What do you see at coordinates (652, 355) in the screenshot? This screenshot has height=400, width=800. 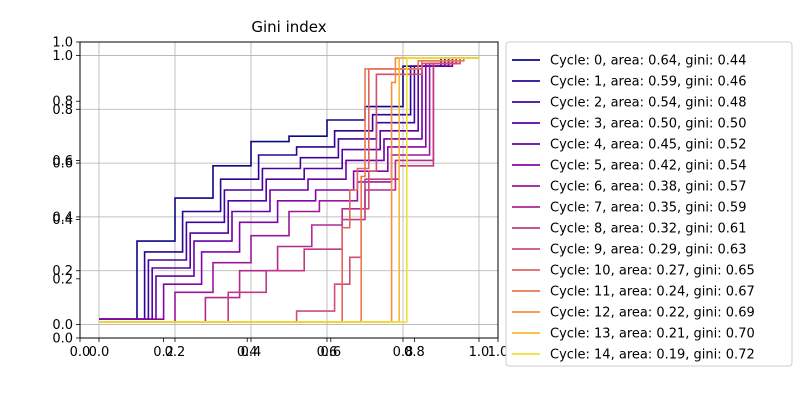 I see `legend-entry-label: Cycle: 14, area: 0.19, gini: 0.72` at bounding box center [652, 355].